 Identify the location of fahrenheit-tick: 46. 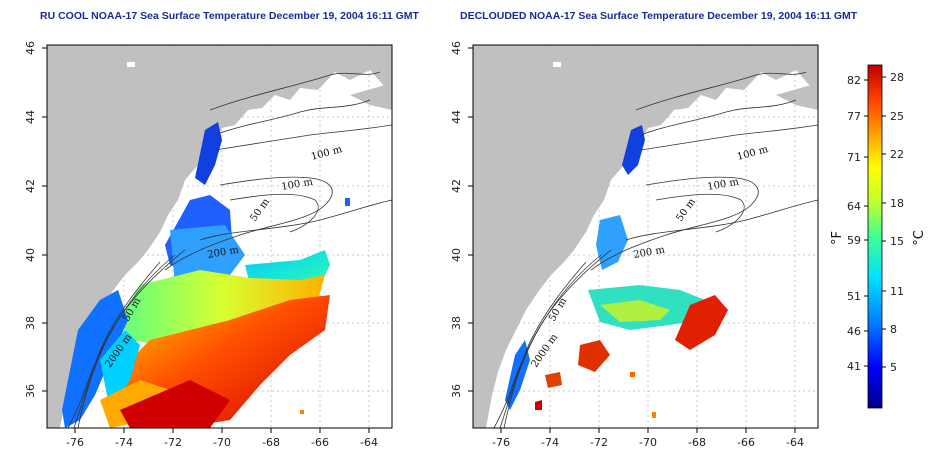
(854, 331).